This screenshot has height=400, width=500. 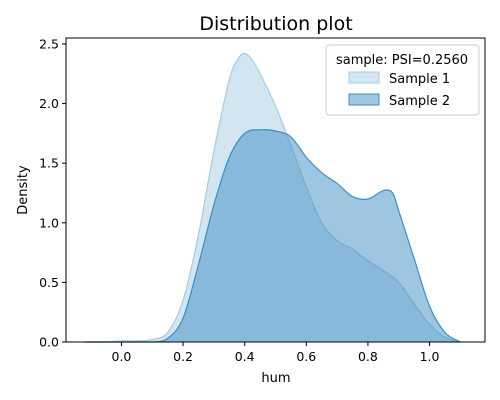 What do you see at coordinates (306, 356) in the screenshot?
I see `x-tick-label: 0.6` at bounding box center [306, 356].